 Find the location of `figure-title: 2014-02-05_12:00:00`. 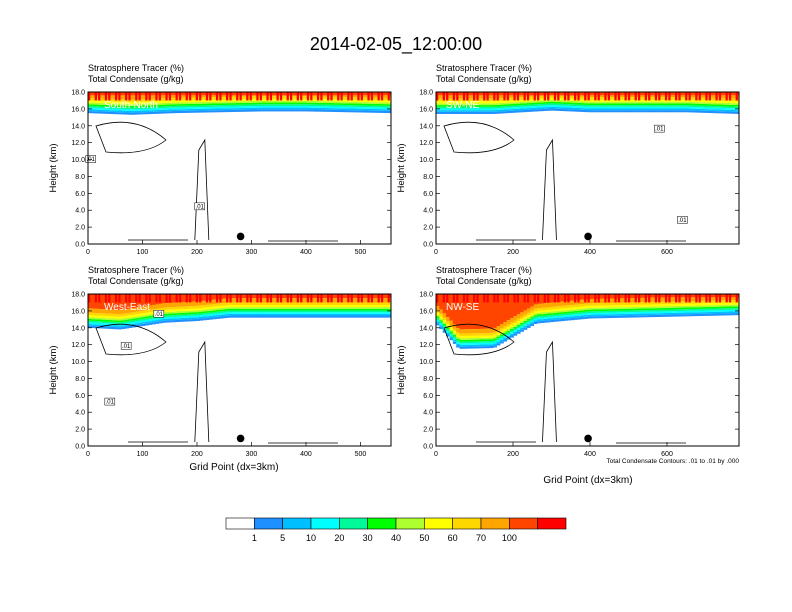

figure-title: 2014-02-05_12:00:00 is located at coordinates (396, 44).